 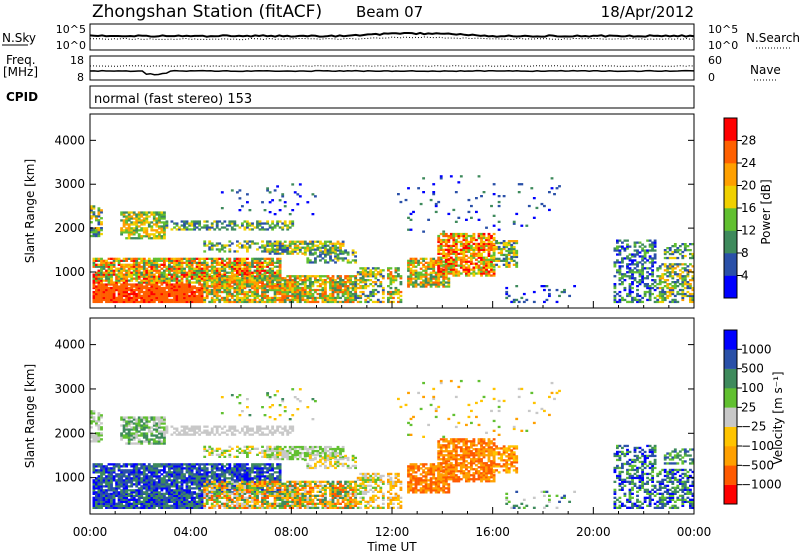 I want to click on power-colorbar-label: Power [dB], so click(x=766, y=211).